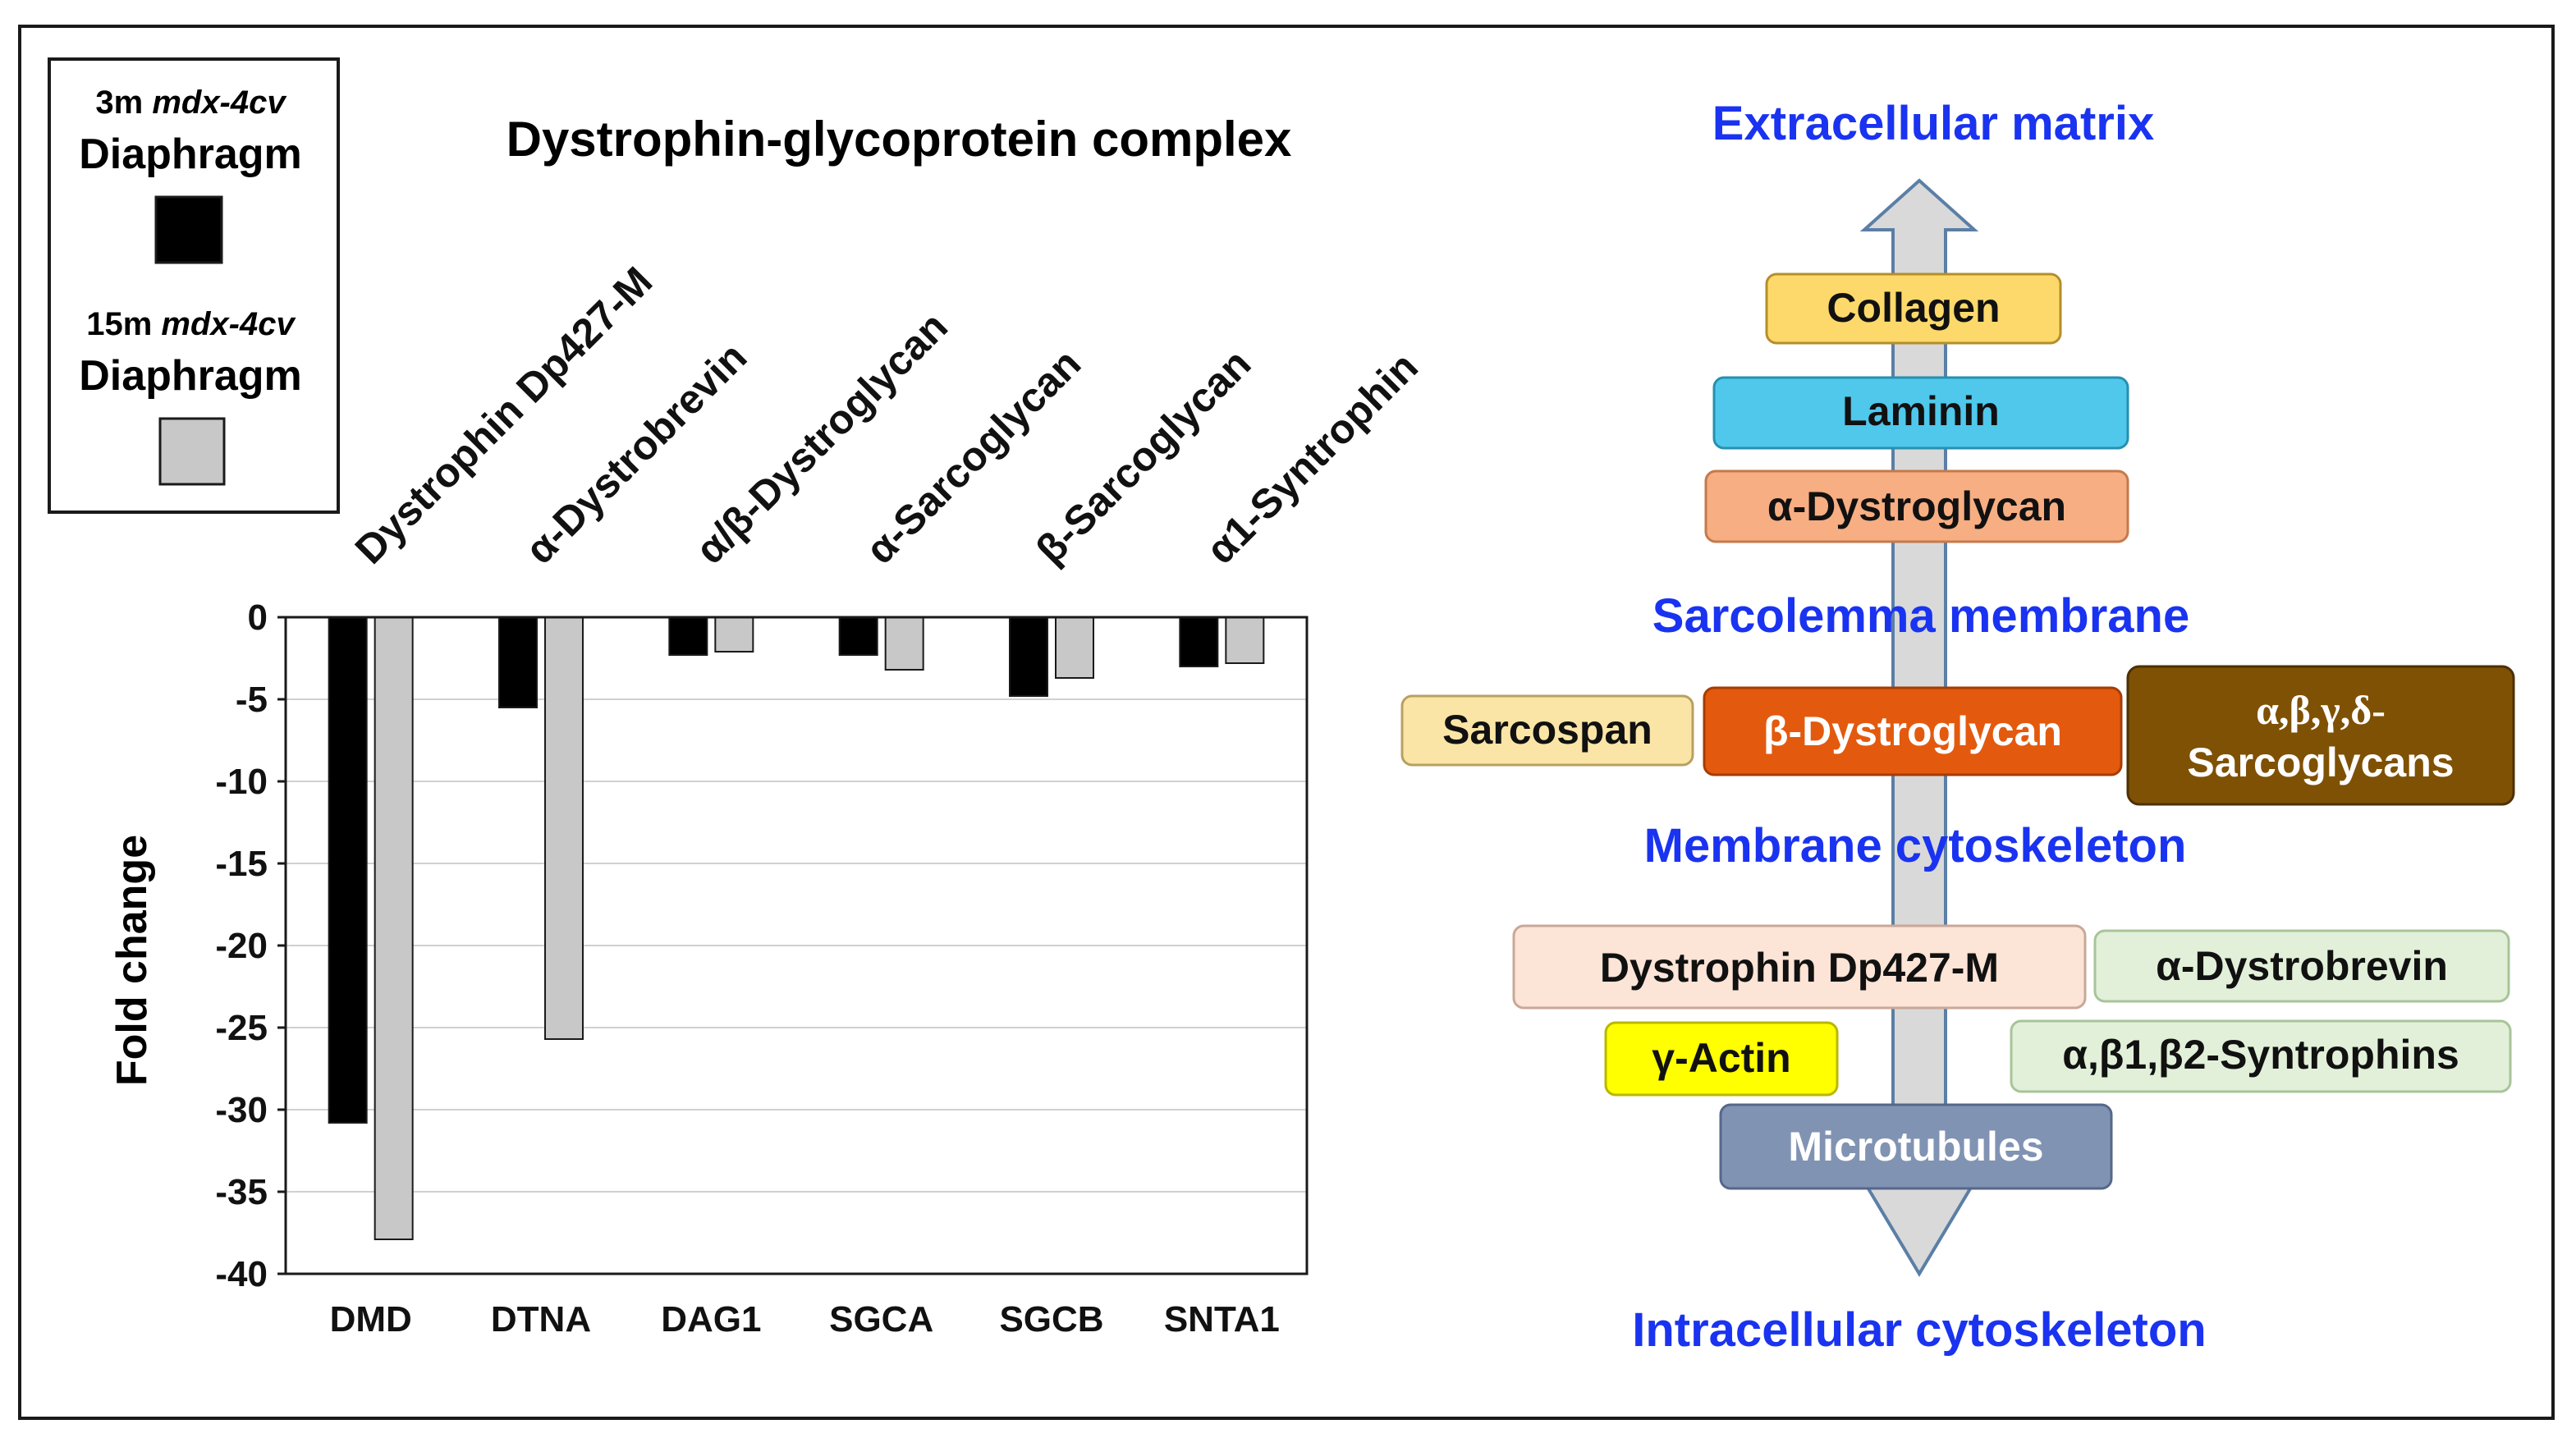  Describe the element at coordinates (711, 1319) in the screenshot. I see `x-tick-label: DAG1` at that location.